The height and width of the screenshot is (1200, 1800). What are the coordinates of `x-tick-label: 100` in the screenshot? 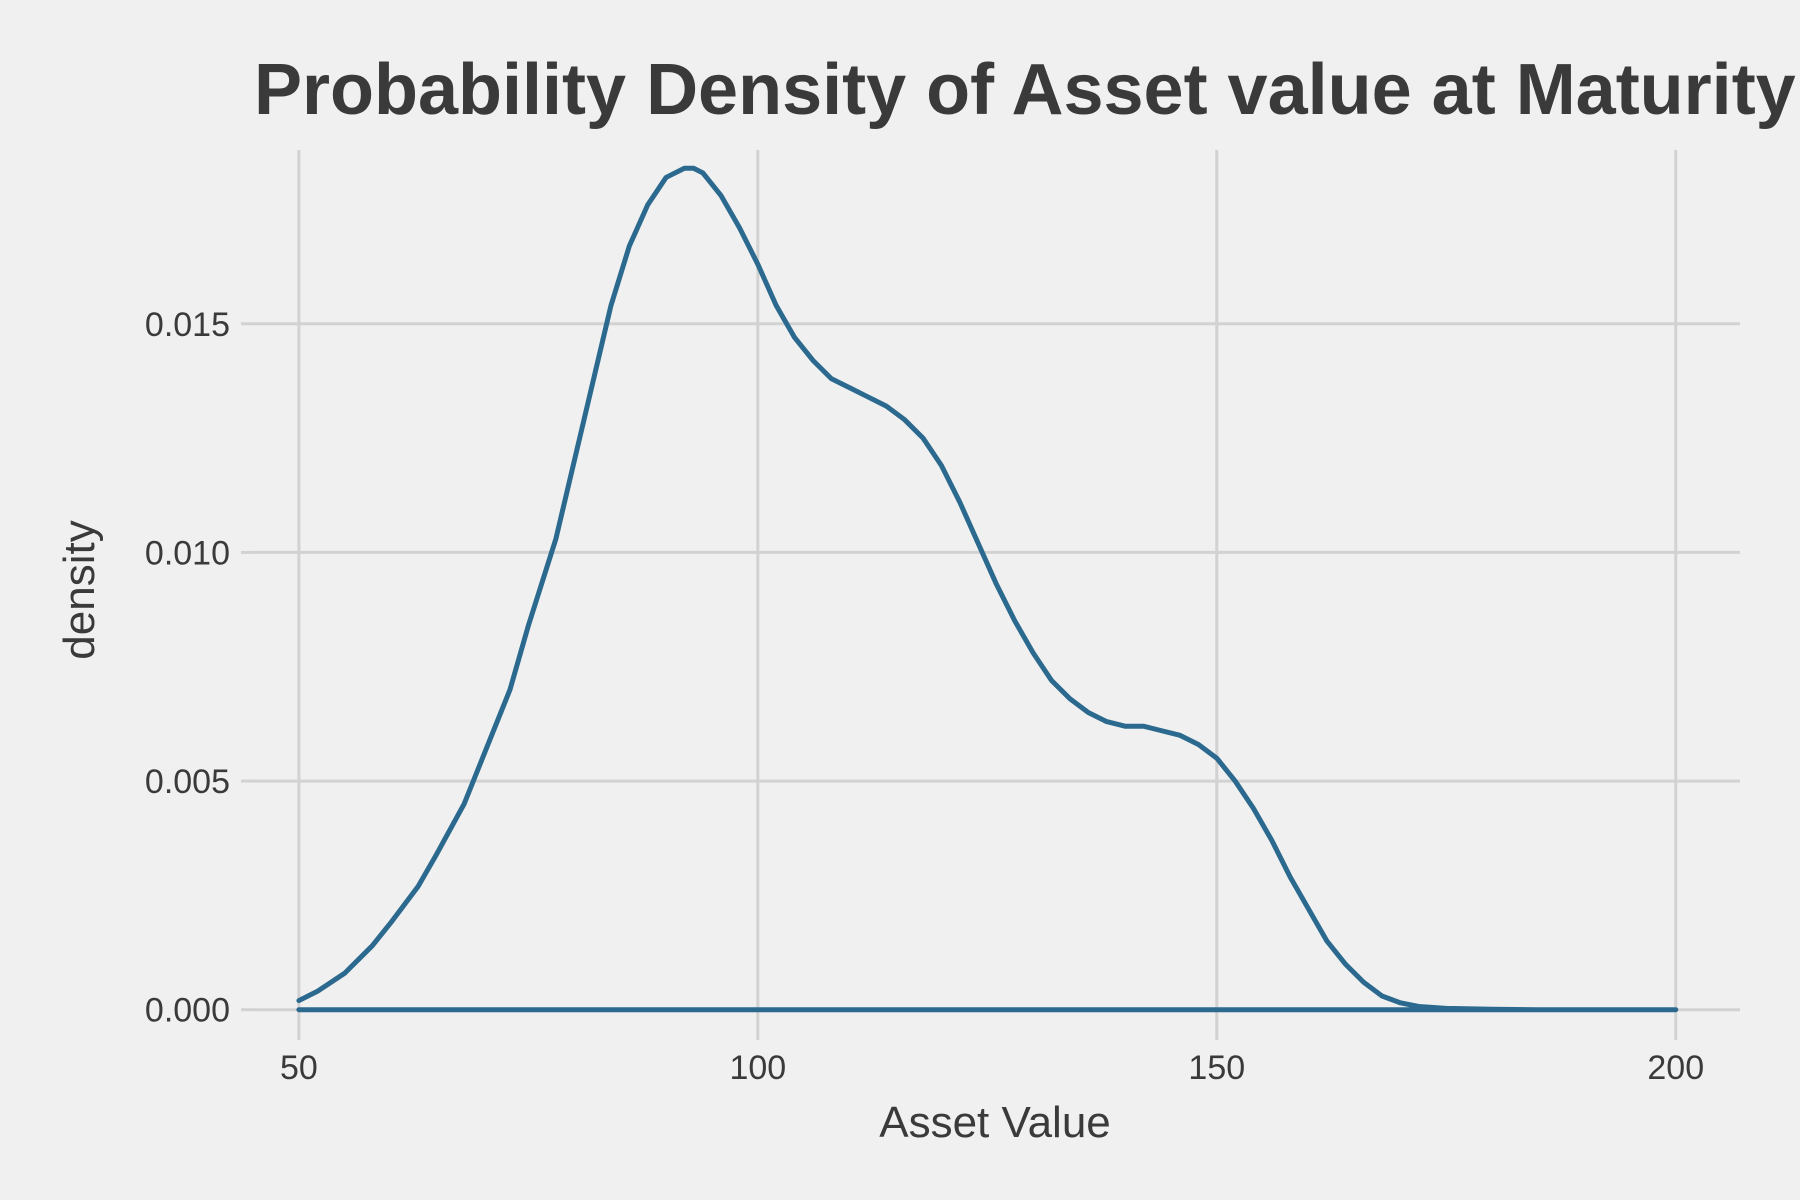 It's located at (757, 1068).